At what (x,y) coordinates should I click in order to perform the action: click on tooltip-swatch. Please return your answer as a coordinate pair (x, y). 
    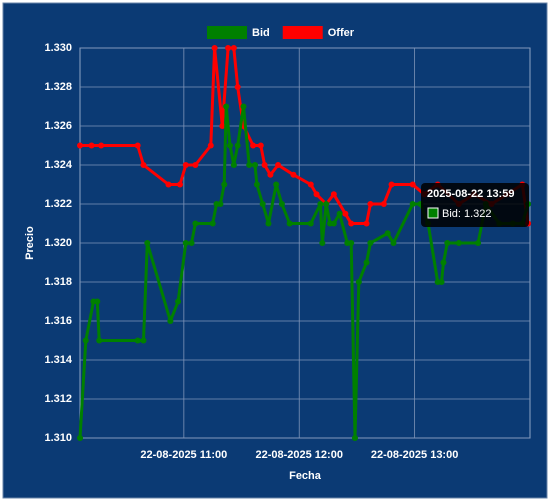
    Looking at the image, I should click on (433, 213).